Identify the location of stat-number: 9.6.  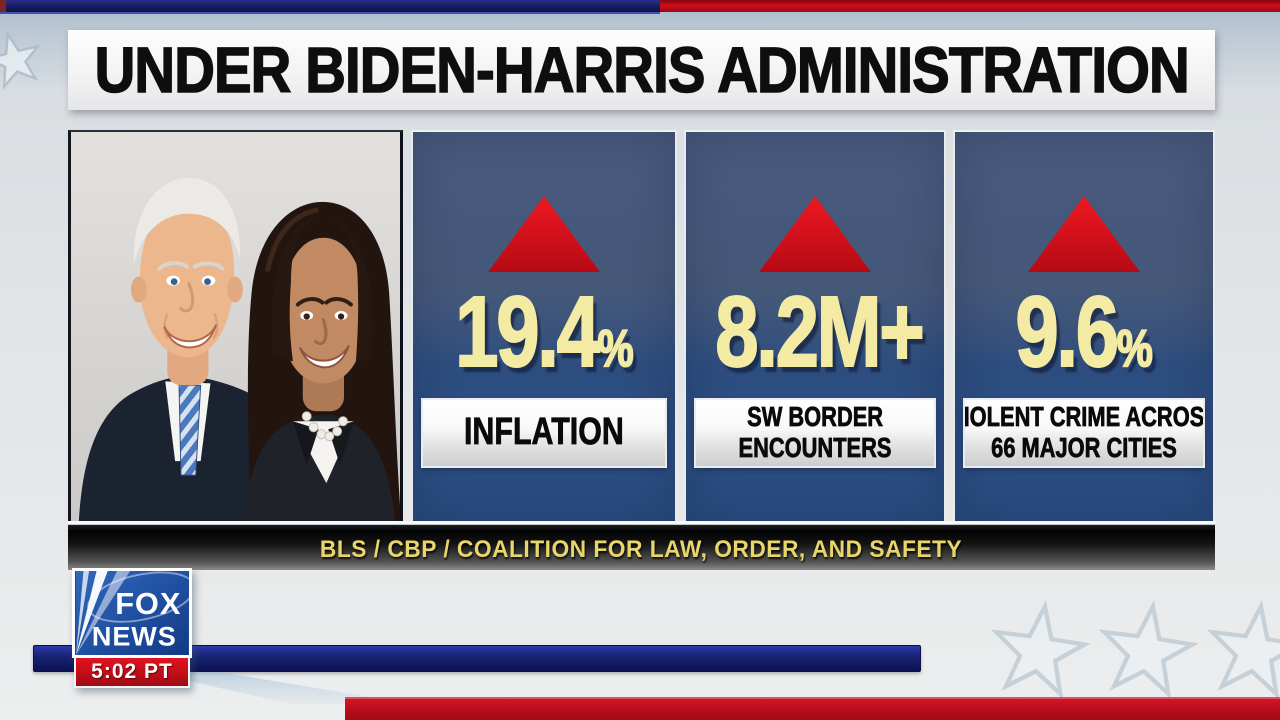
(1066, 332).